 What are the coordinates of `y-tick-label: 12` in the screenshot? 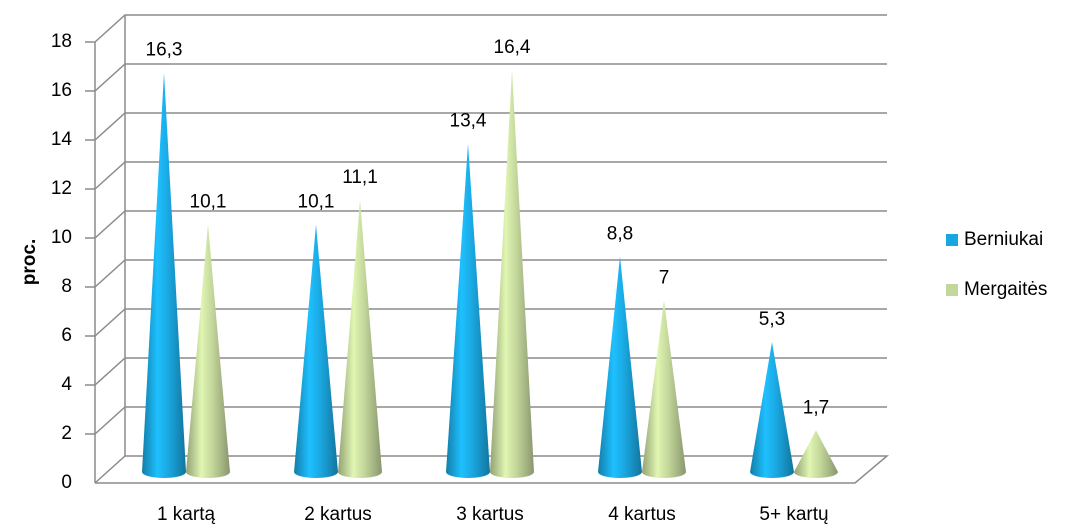 It's located at (61, 188).